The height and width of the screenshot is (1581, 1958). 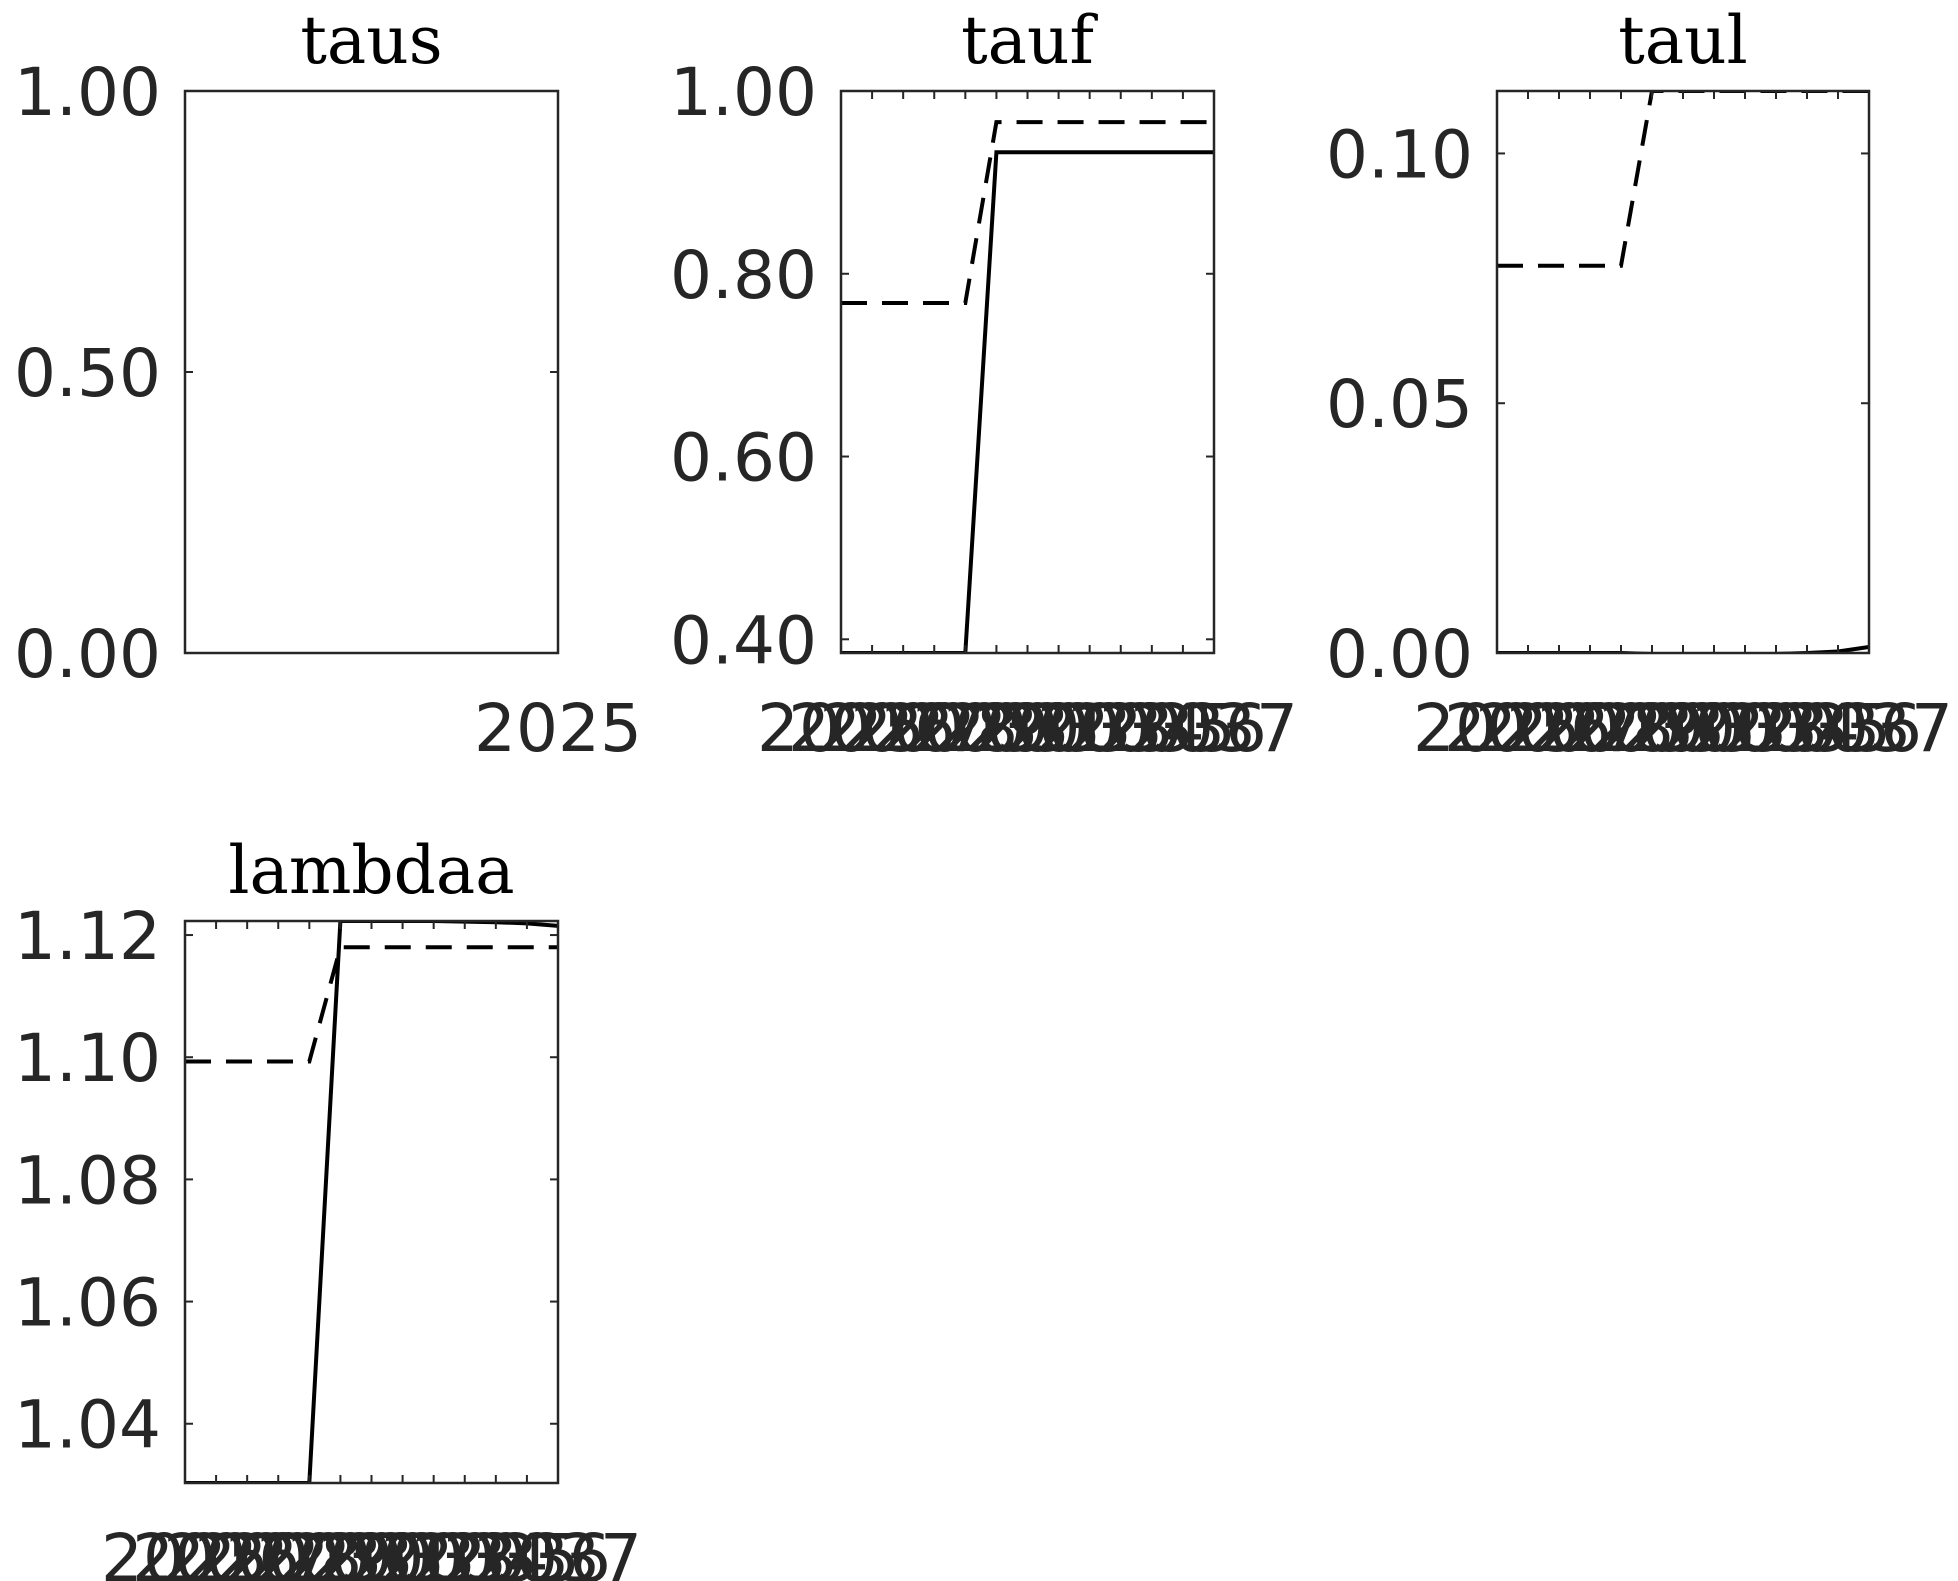 I want to click on panel-title: taus, so click(x=371, y=40).